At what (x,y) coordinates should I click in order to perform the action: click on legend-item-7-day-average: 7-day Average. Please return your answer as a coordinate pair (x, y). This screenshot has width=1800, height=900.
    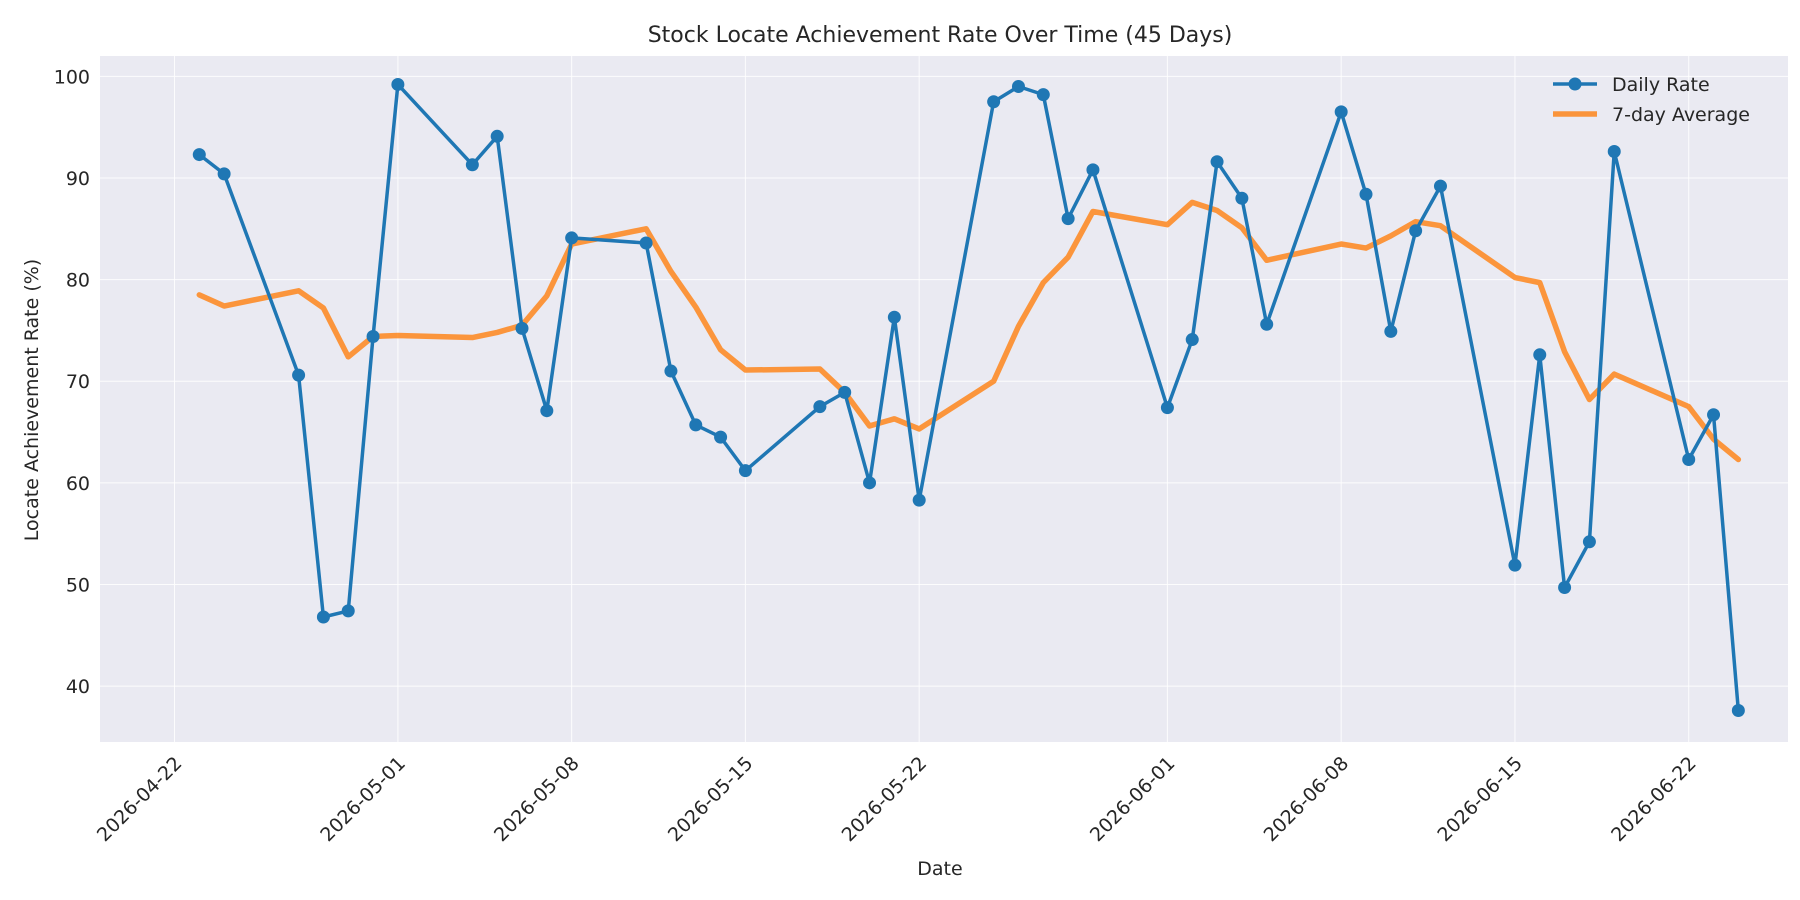
    Looking at the image, I should click on (1651, 115).